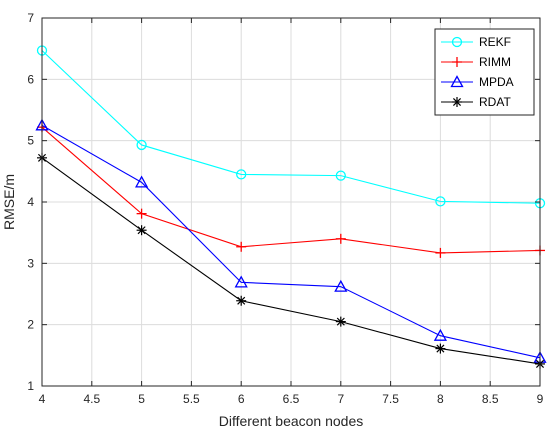 The image size is (550, 441). Describe the element at coordinates (457, 62) in the screenshot. I see `legend-marker-rimm` at that location.